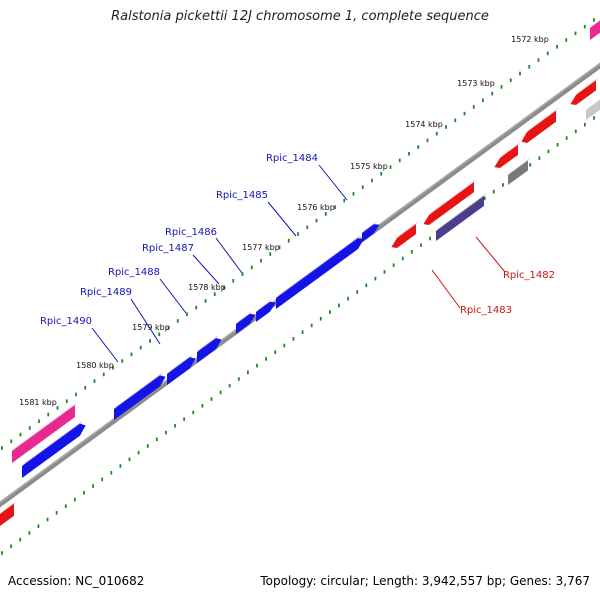 The image size is (600, 600). What do you see at coordinates (261, 247) in the screenshot?
I see `kbp-tick-label: 1577 kbp` at bounding box center [261, 247].